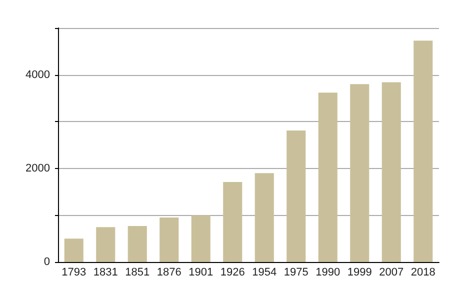 Image resolution: width=455 pixels, height=300 pixels. What do you see at coordinates (105, 272) in the screenshot?
I see `x-tick-label: 1831` at bounding box center [105, 272].